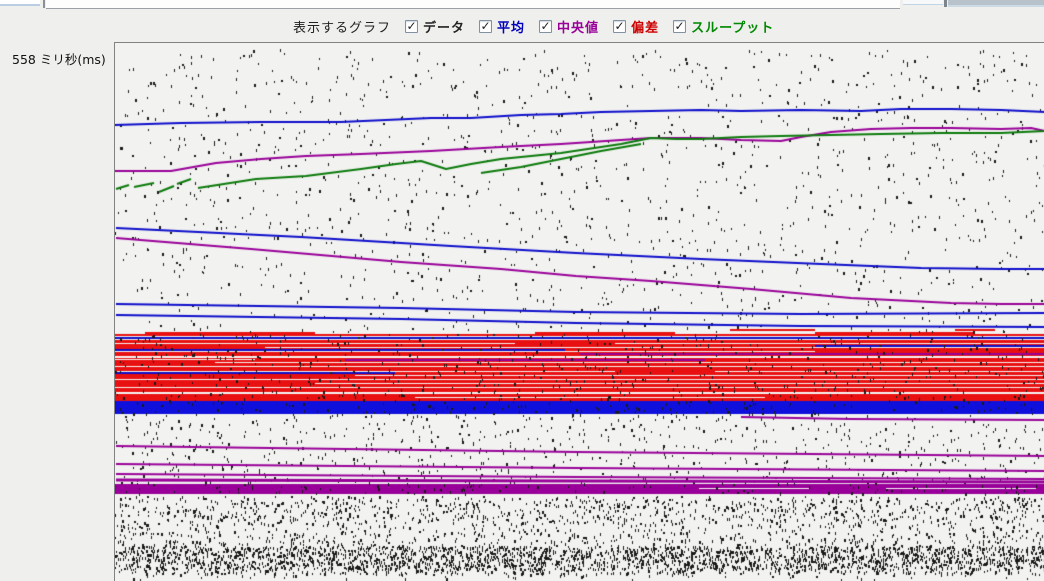  What do you see at coordinates (733, 28) in the screenshot?
I see `checkbox-label-throughput: スループット` at bounding box center [733, 28].